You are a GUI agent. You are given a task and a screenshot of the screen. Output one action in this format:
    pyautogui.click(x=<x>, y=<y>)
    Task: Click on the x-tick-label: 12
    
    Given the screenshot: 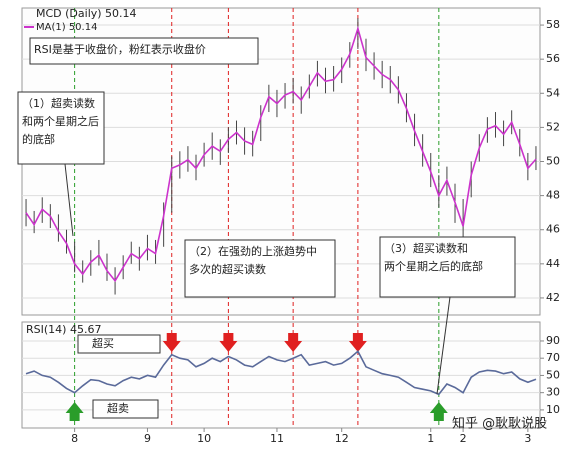 What is the action you would take?
    pyautogui.click(x=342, y=438)
    